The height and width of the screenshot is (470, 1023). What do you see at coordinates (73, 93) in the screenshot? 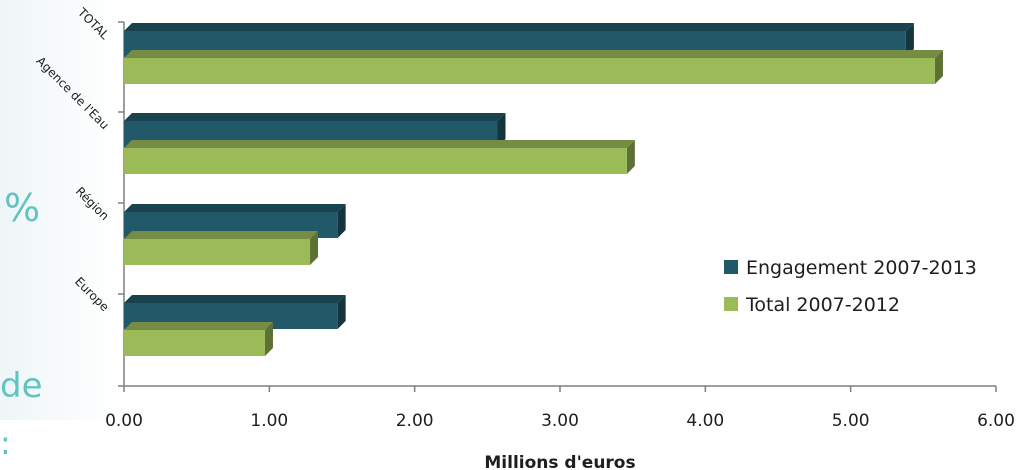
I see `category-label: Agence de l'Eau` at bounding box center [73, 93].